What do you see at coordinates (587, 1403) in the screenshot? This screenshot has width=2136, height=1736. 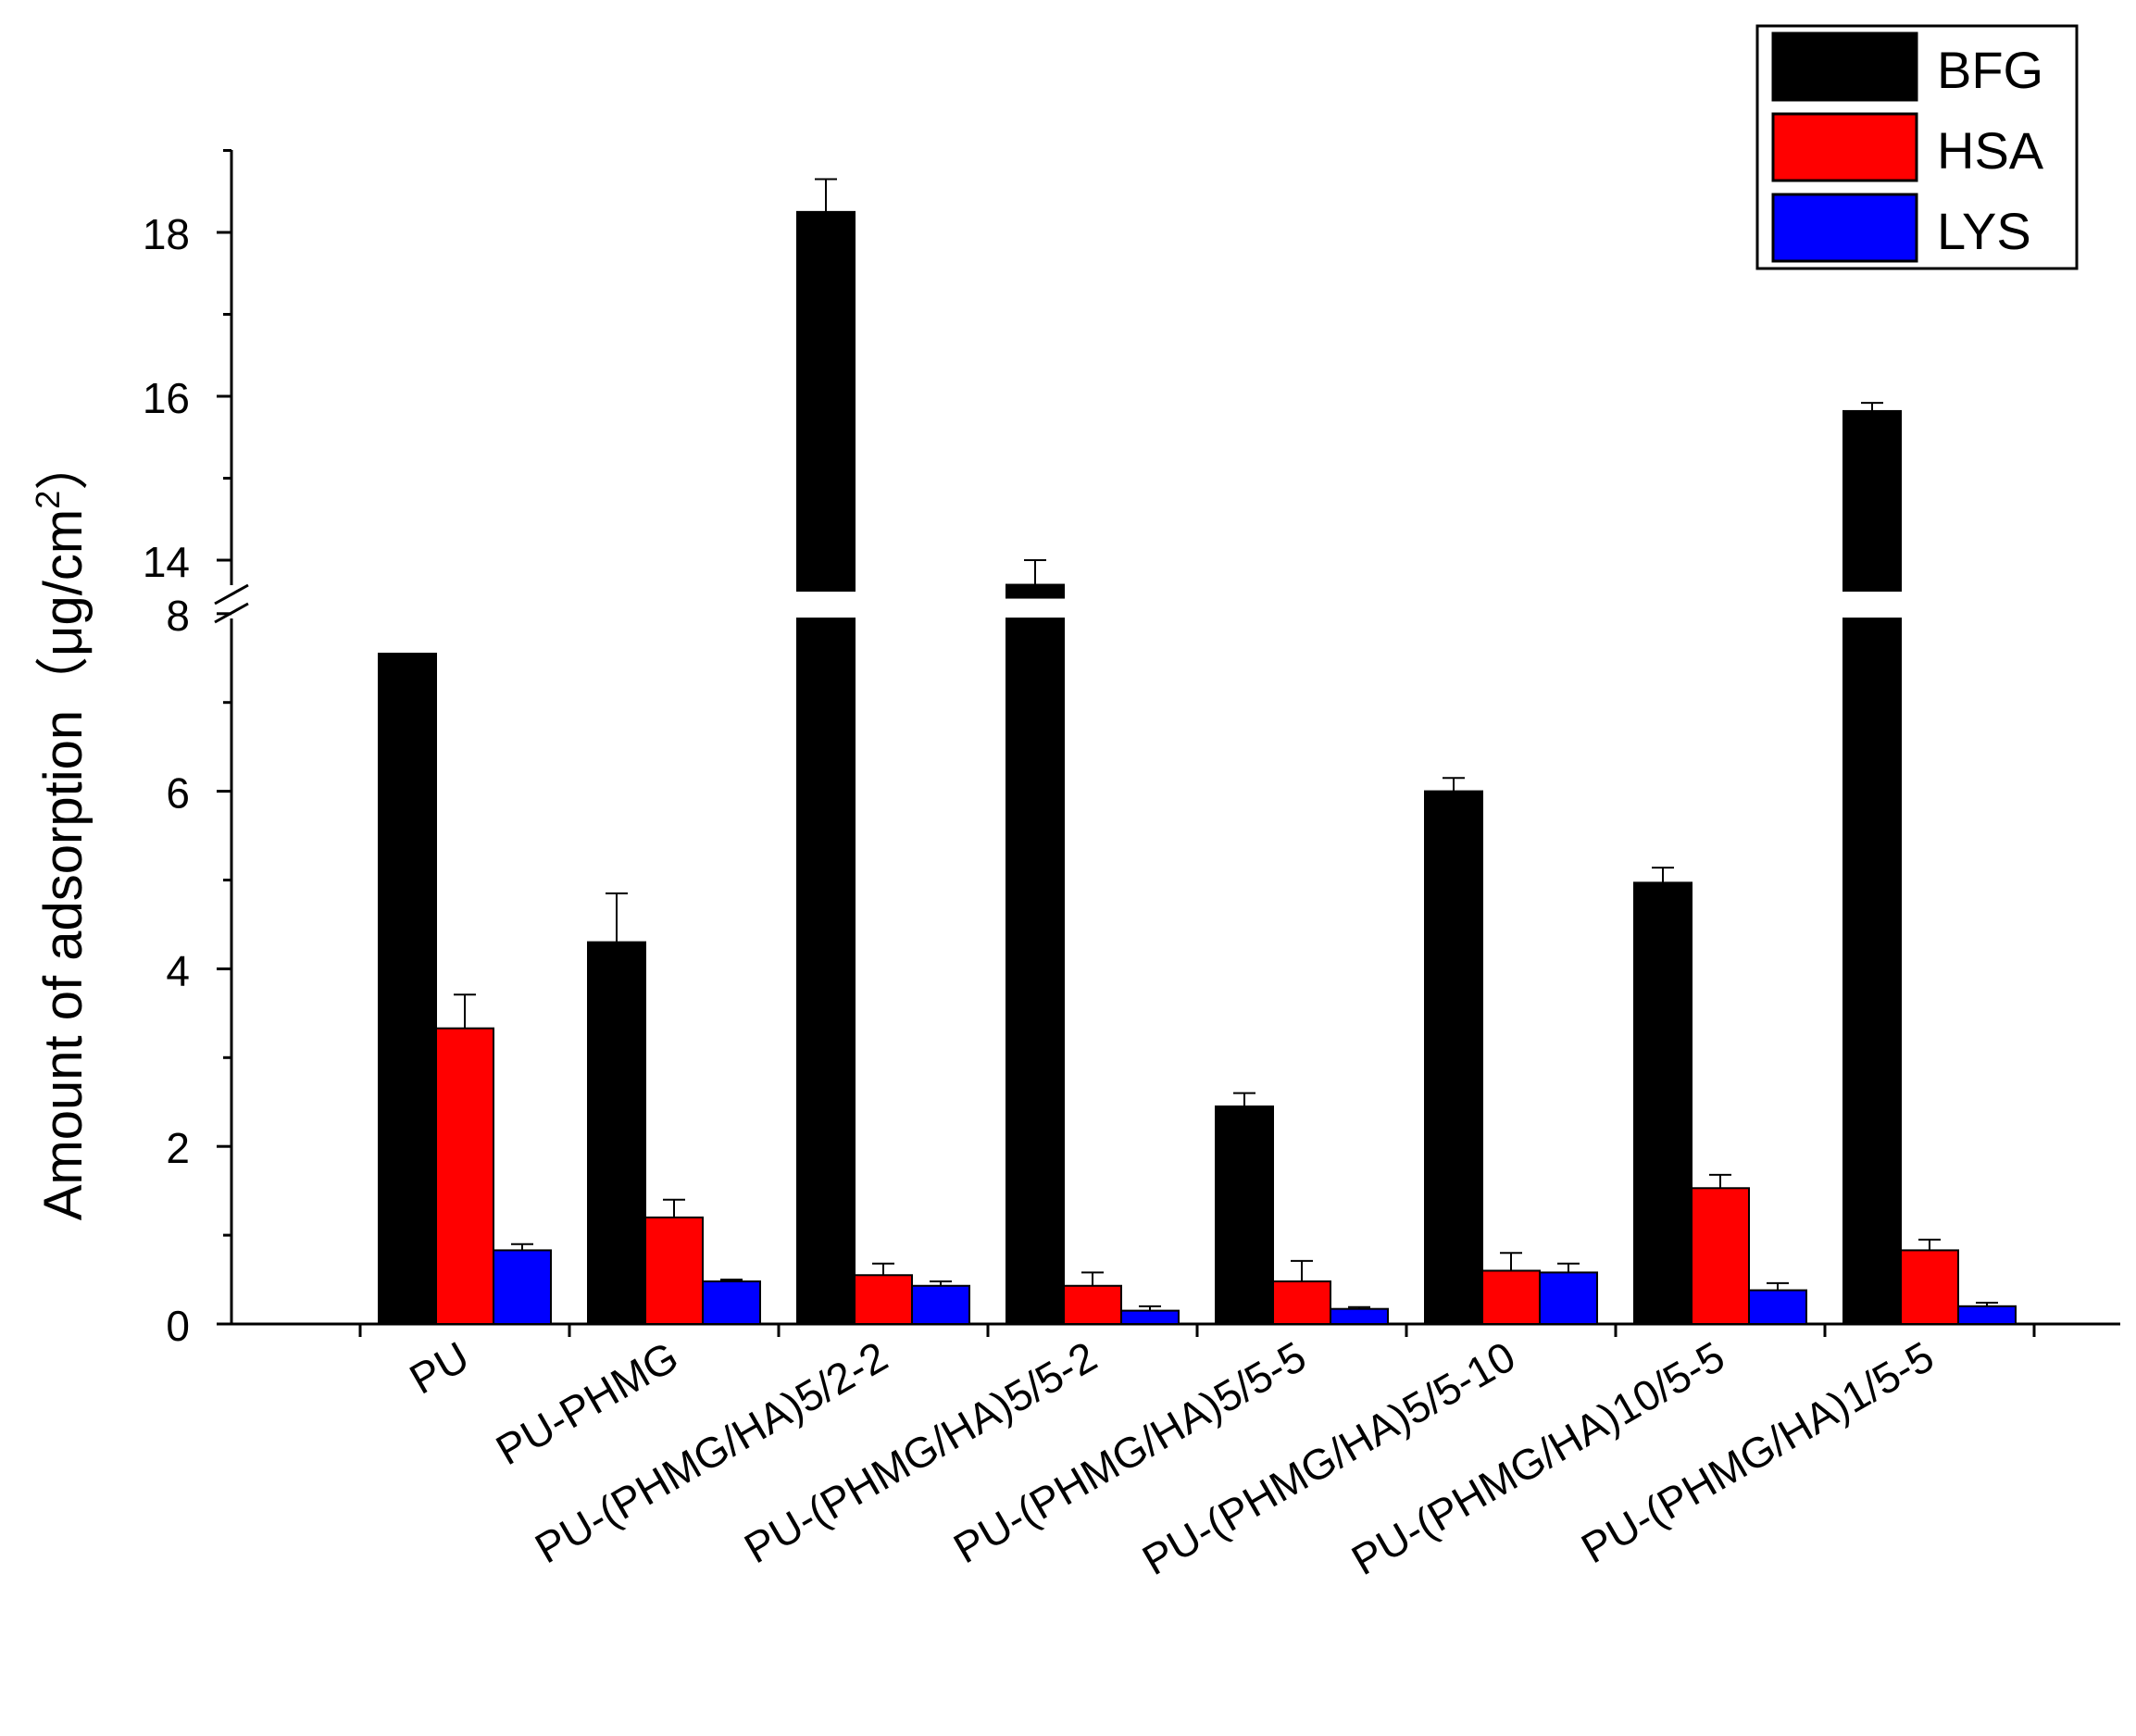 I see `x-category-label: PU-PHMG` at bounding box center [587, 1403].